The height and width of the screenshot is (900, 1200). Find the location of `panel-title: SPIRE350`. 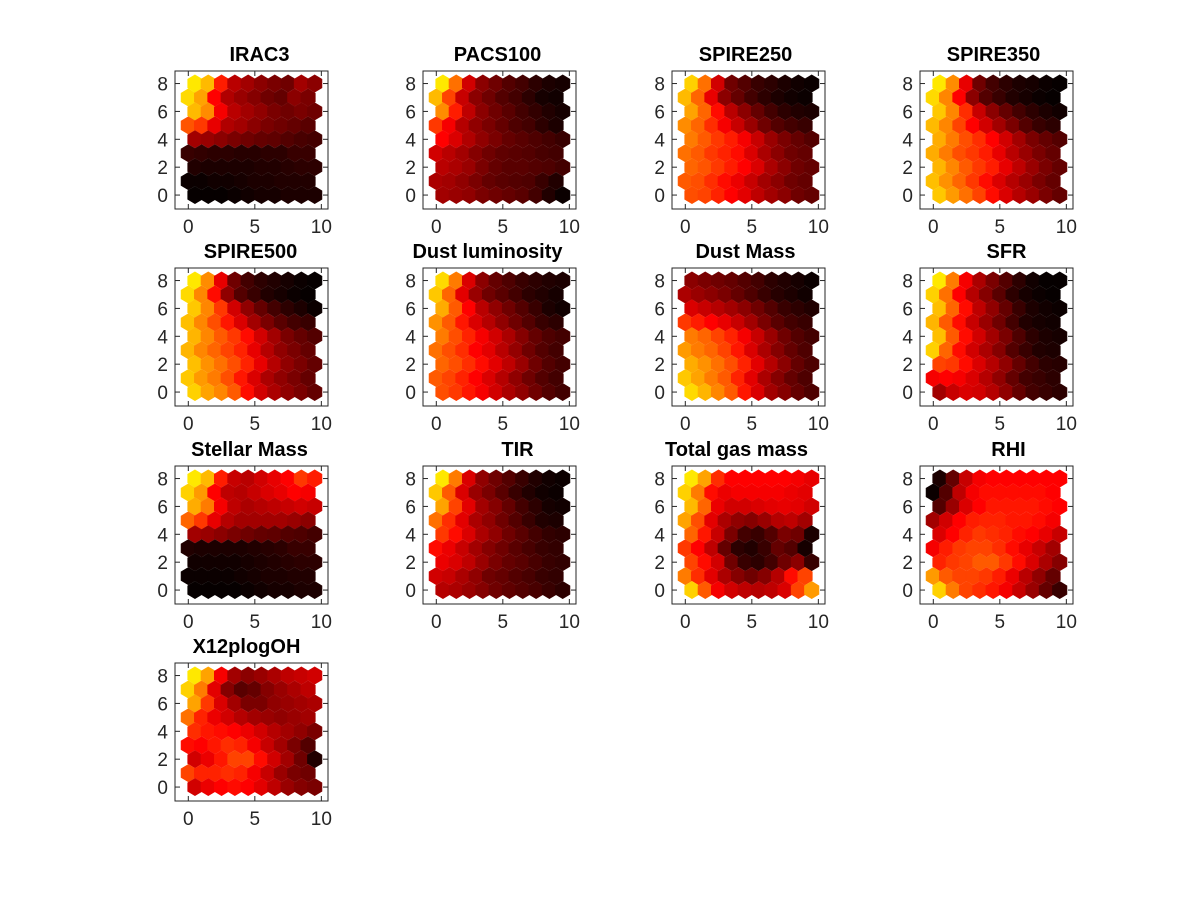

panel-title: SPIRE350 is located at coordinates (993, 55).